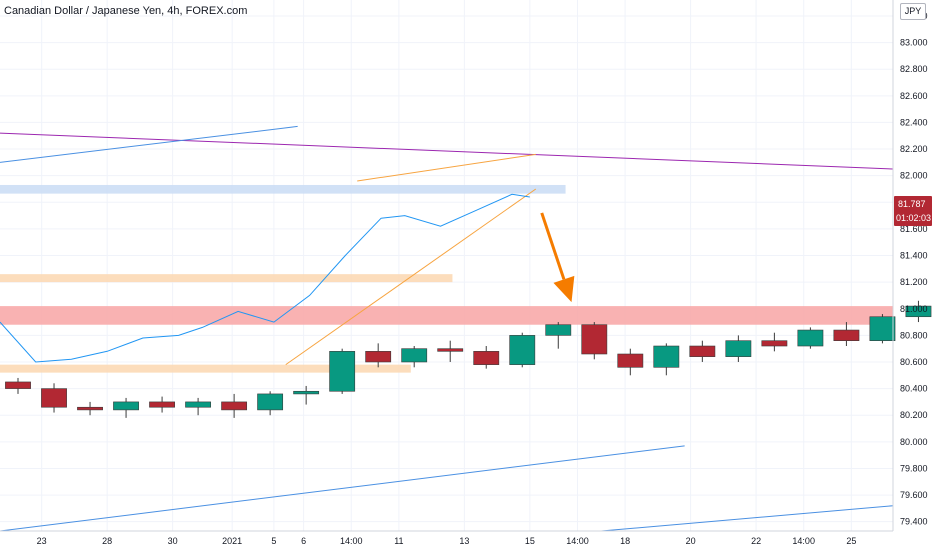  Describe the element at coordinates (914, 335) in the screenshot. I see `y-tick-label-7: 80.800` at that location.